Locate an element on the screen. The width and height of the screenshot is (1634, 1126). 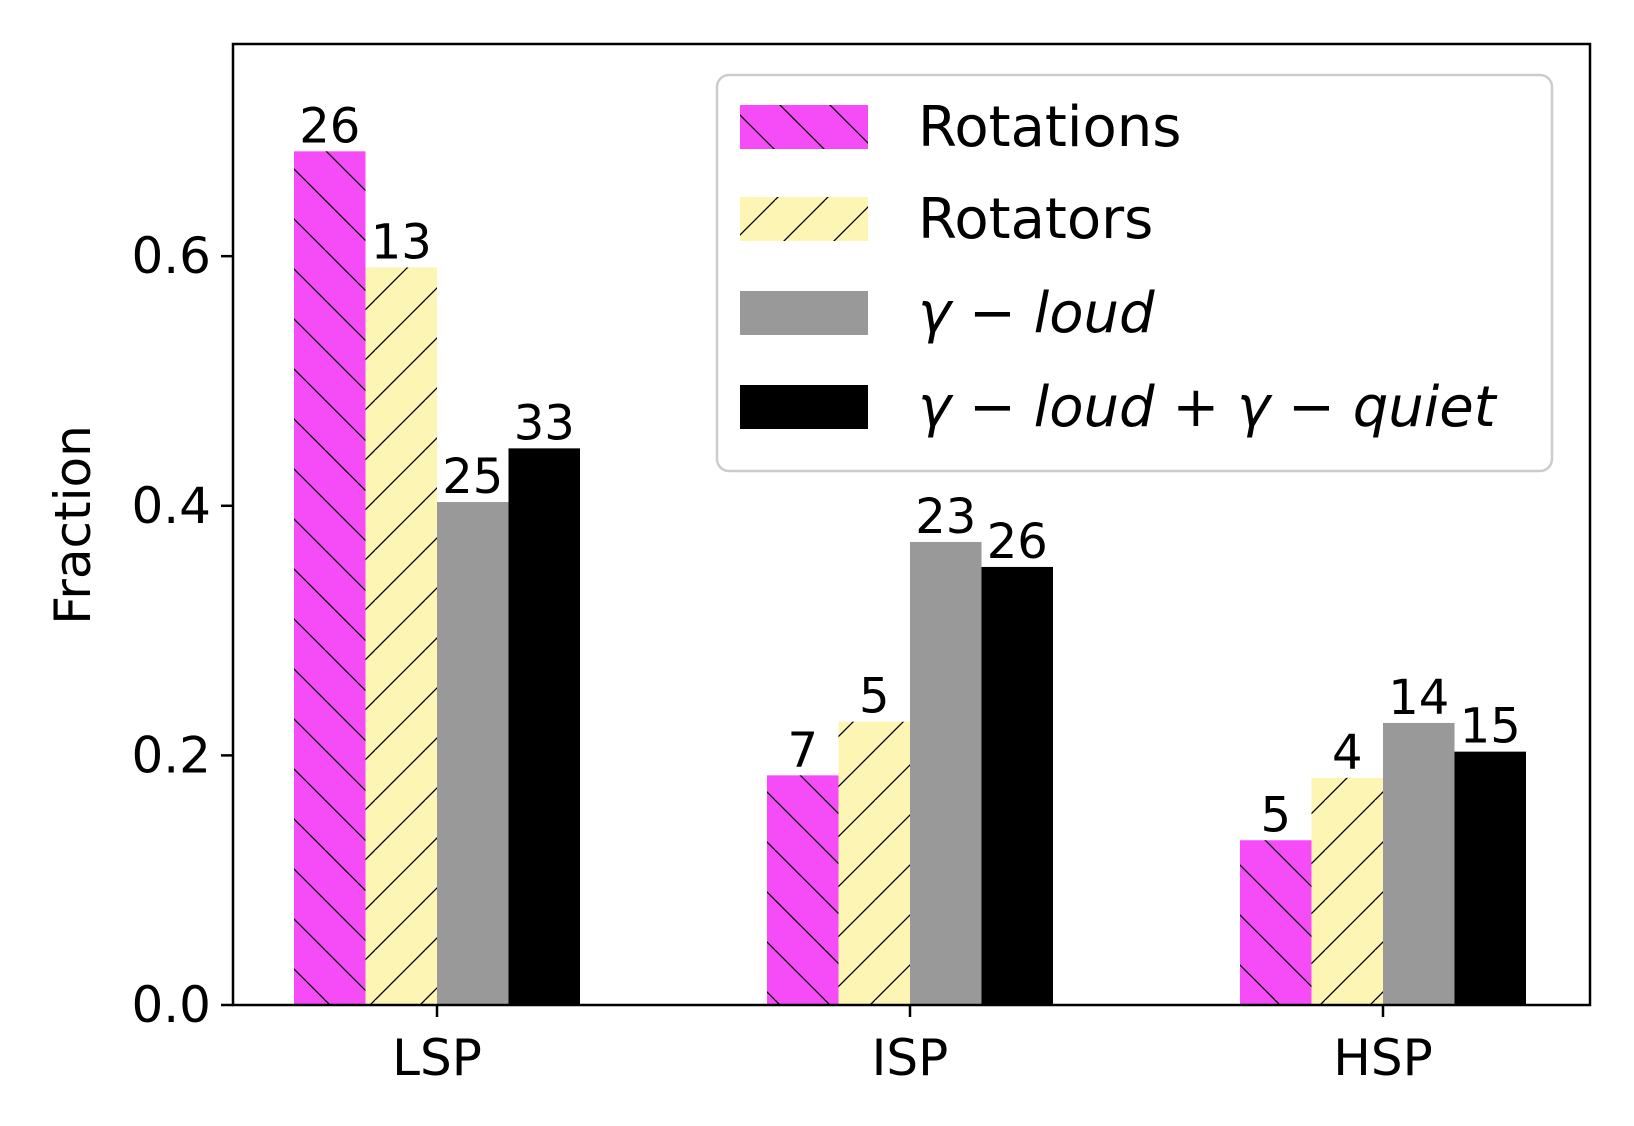
bar-value-label: 23 is located at coordinates (945, 517).